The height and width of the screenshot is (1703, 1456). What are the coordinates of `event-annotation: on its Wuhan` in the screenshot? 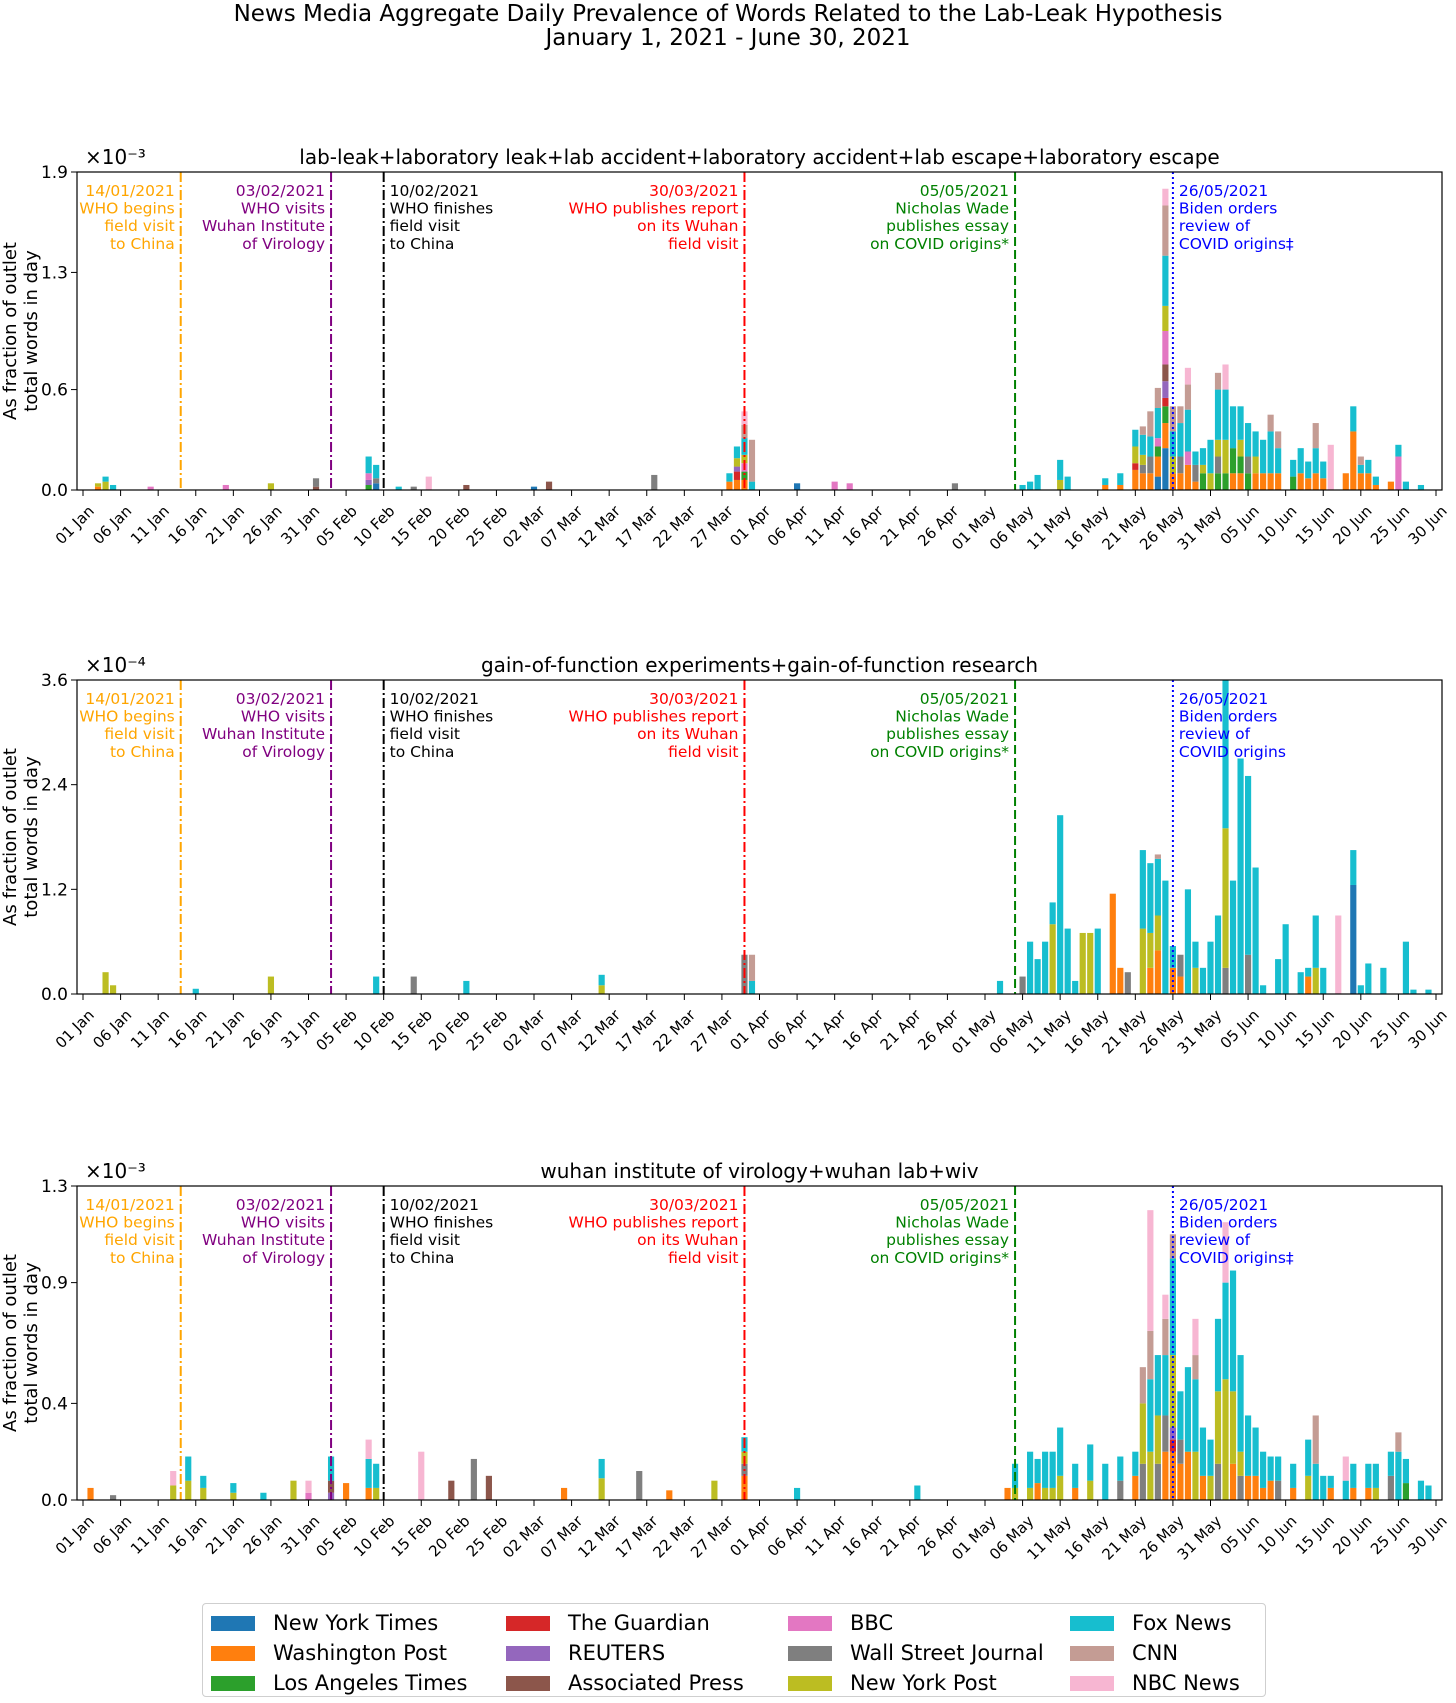 It's located at (687, 226).